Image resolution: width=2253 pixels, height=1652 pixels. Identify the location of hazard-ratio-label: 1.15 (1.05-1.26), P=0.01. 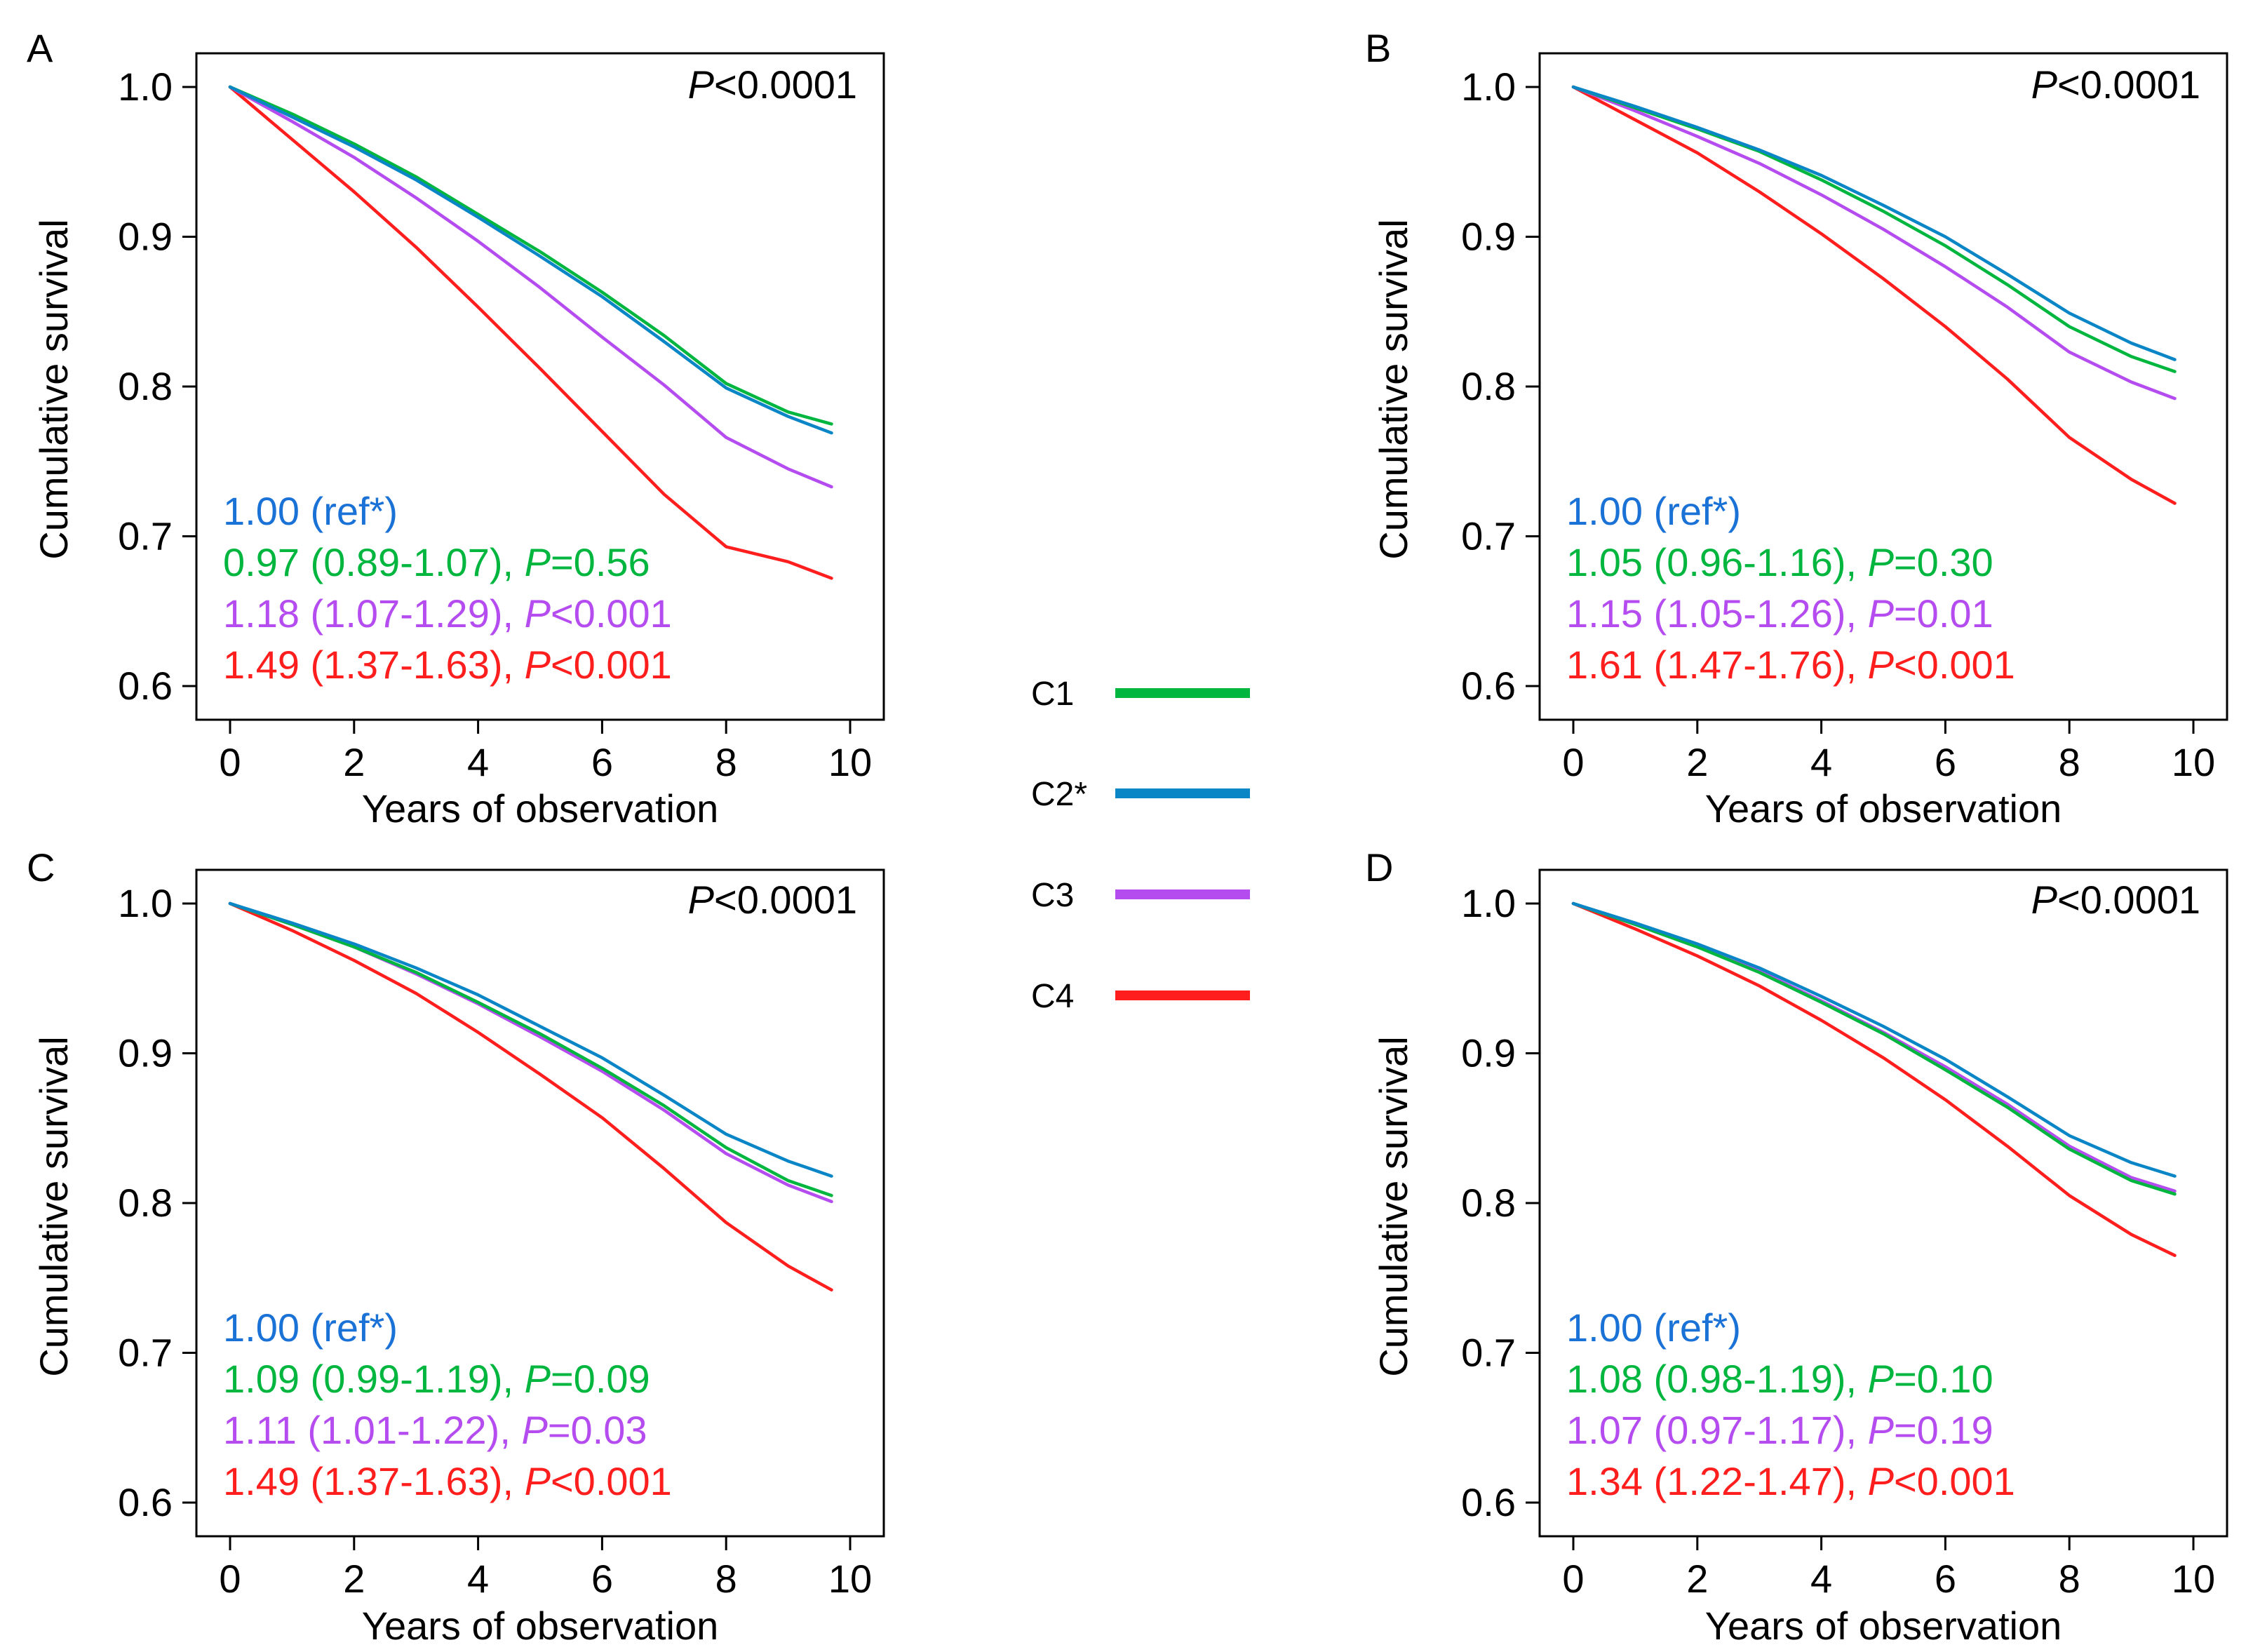
(1779, 613).